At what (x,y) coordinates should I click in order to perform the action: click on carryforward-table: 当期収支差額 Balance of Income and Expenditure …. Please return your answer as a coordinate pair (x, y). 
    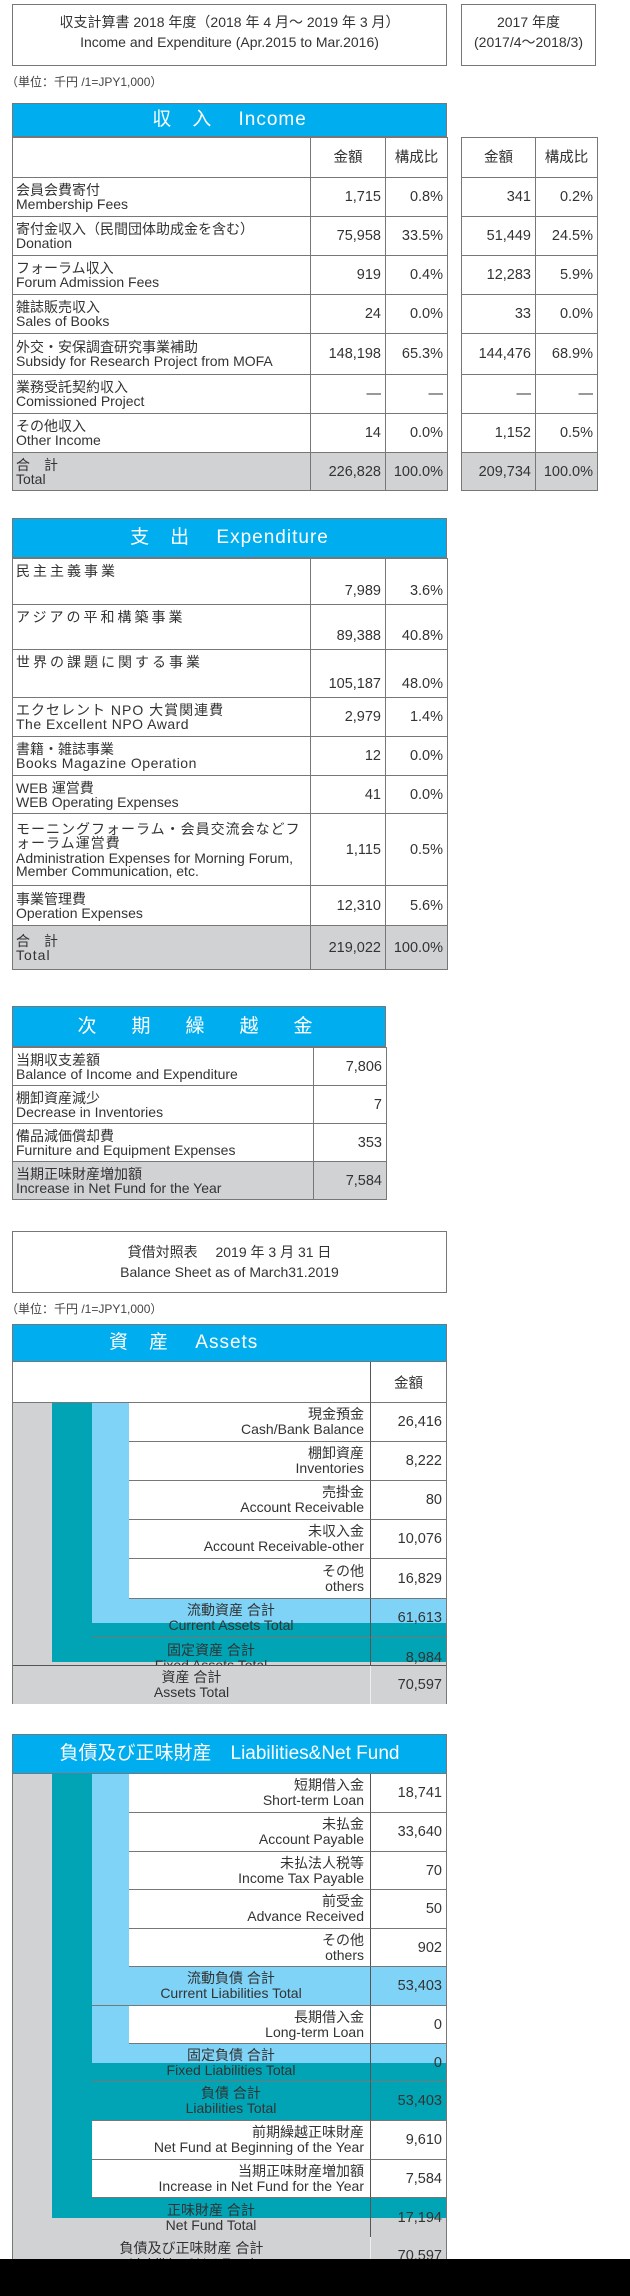
    Looking at the image, I should click on (199, 1123).